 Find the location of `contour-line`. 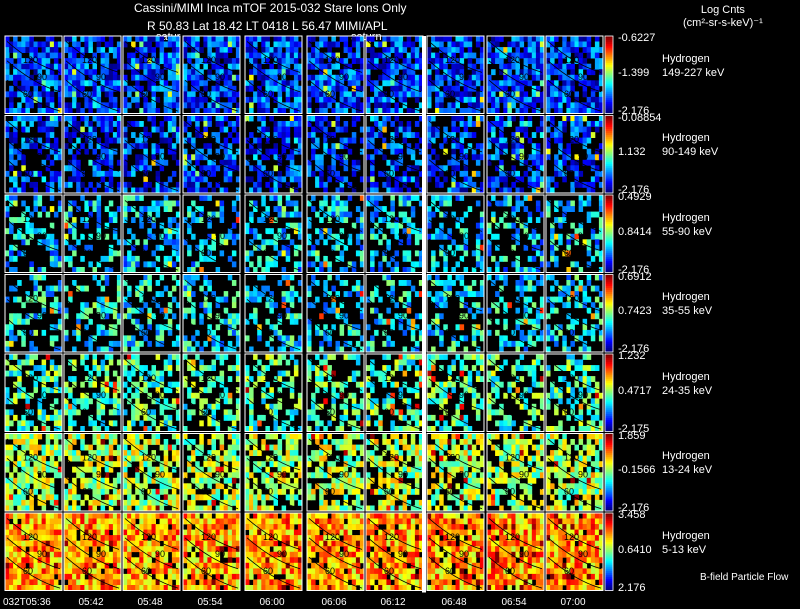

contour-line is located at coordinates (335, 295).